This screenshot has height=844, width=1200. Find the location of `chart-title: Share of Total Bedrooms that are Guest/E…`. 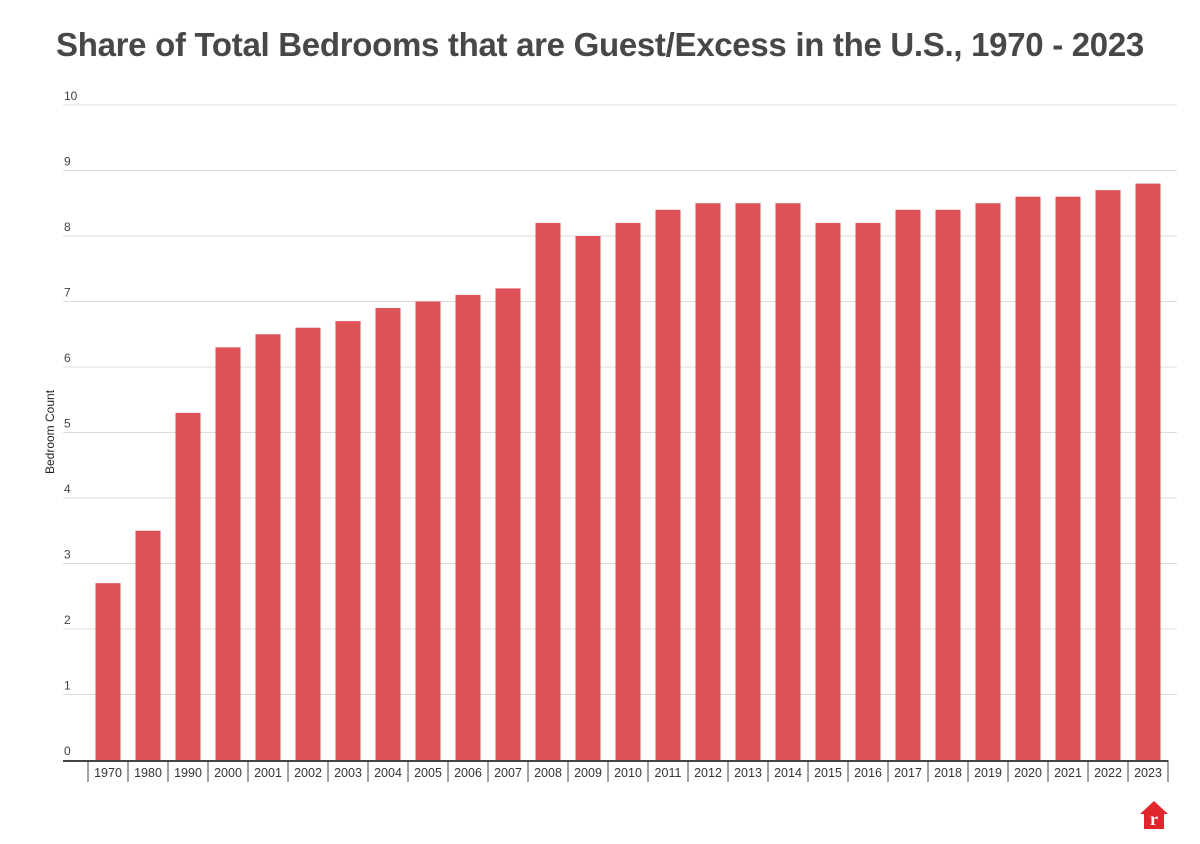

chart-title: Share of Total Bedrooms that are Guest/E… is located at coordinates (600, 44).